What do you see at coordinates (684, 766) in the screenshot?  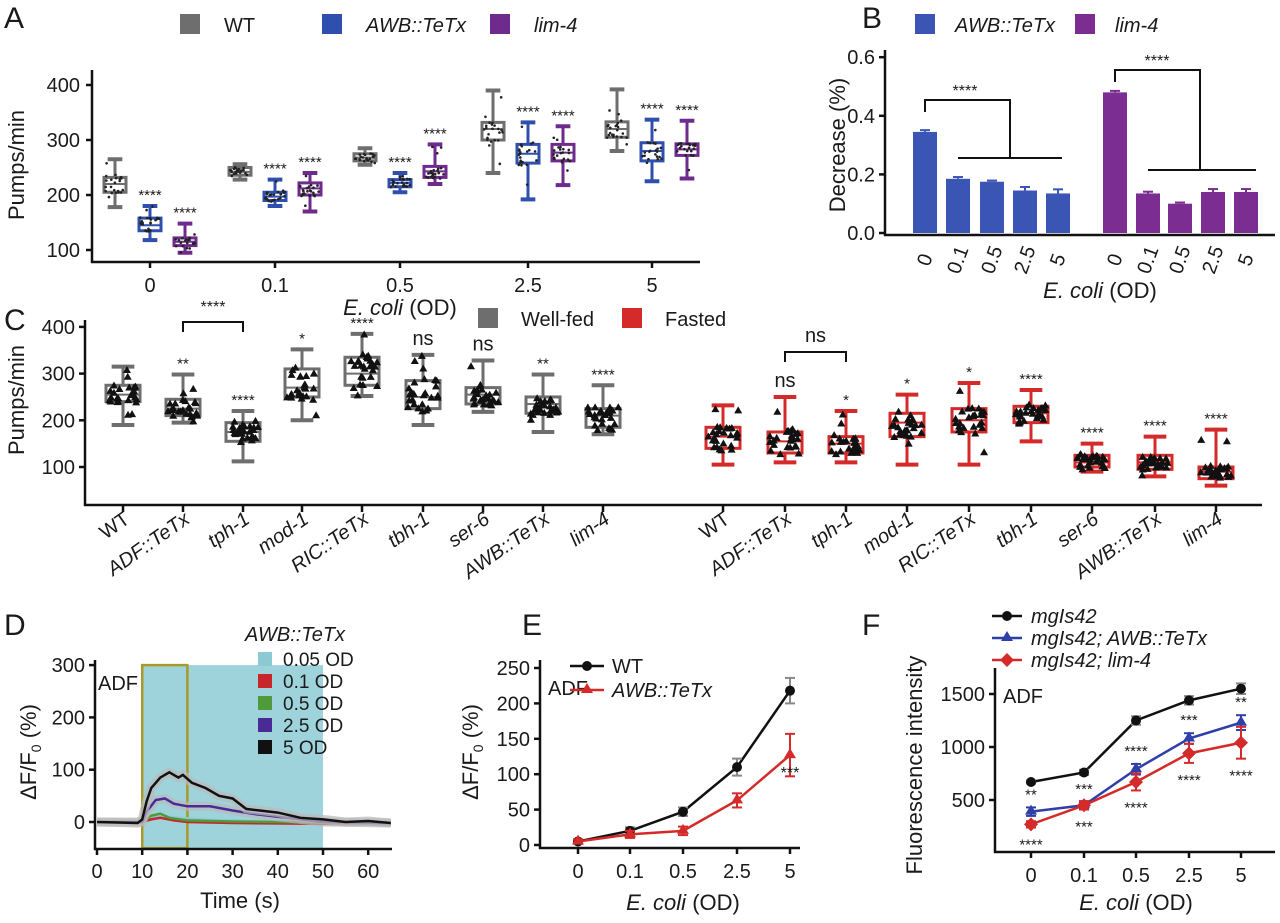 I see `series-line` at bounding box center [684, 766].